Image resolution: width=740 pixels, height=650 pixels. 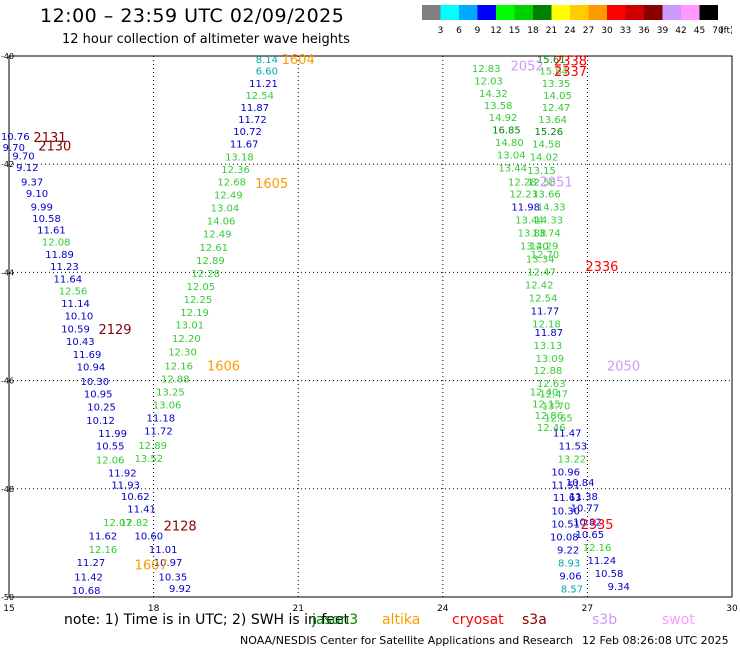 What do you see at coordinates (534, 620) in the screenshot?
I see `satellite-name-s3a: s3a` at bounding box center [534, 620].